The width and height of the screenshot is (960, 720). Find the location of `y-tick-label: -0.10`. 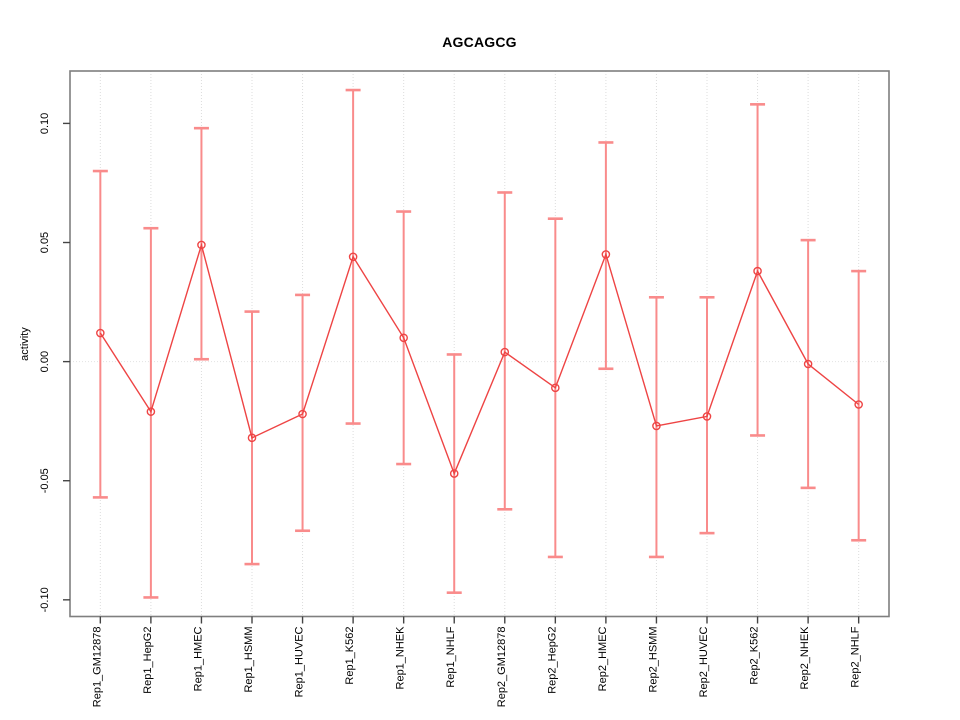

y-tick-label: -0.10 is located at coordinates (45, 599).